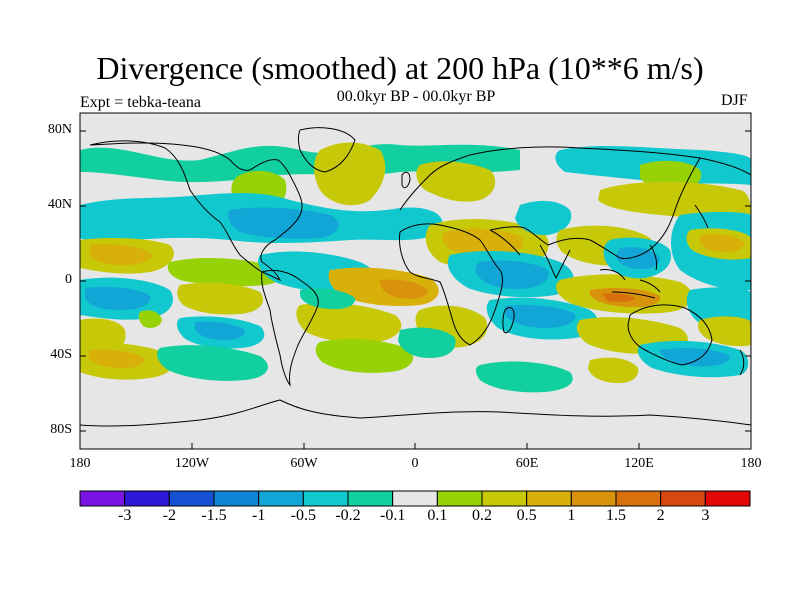 Image resolution: width=800 pixels, height=600 pixels. What do you see at coordinates (415, 463) in the screenshot?
I see `x-tick-label: 0` at bounding box center [415, 463].